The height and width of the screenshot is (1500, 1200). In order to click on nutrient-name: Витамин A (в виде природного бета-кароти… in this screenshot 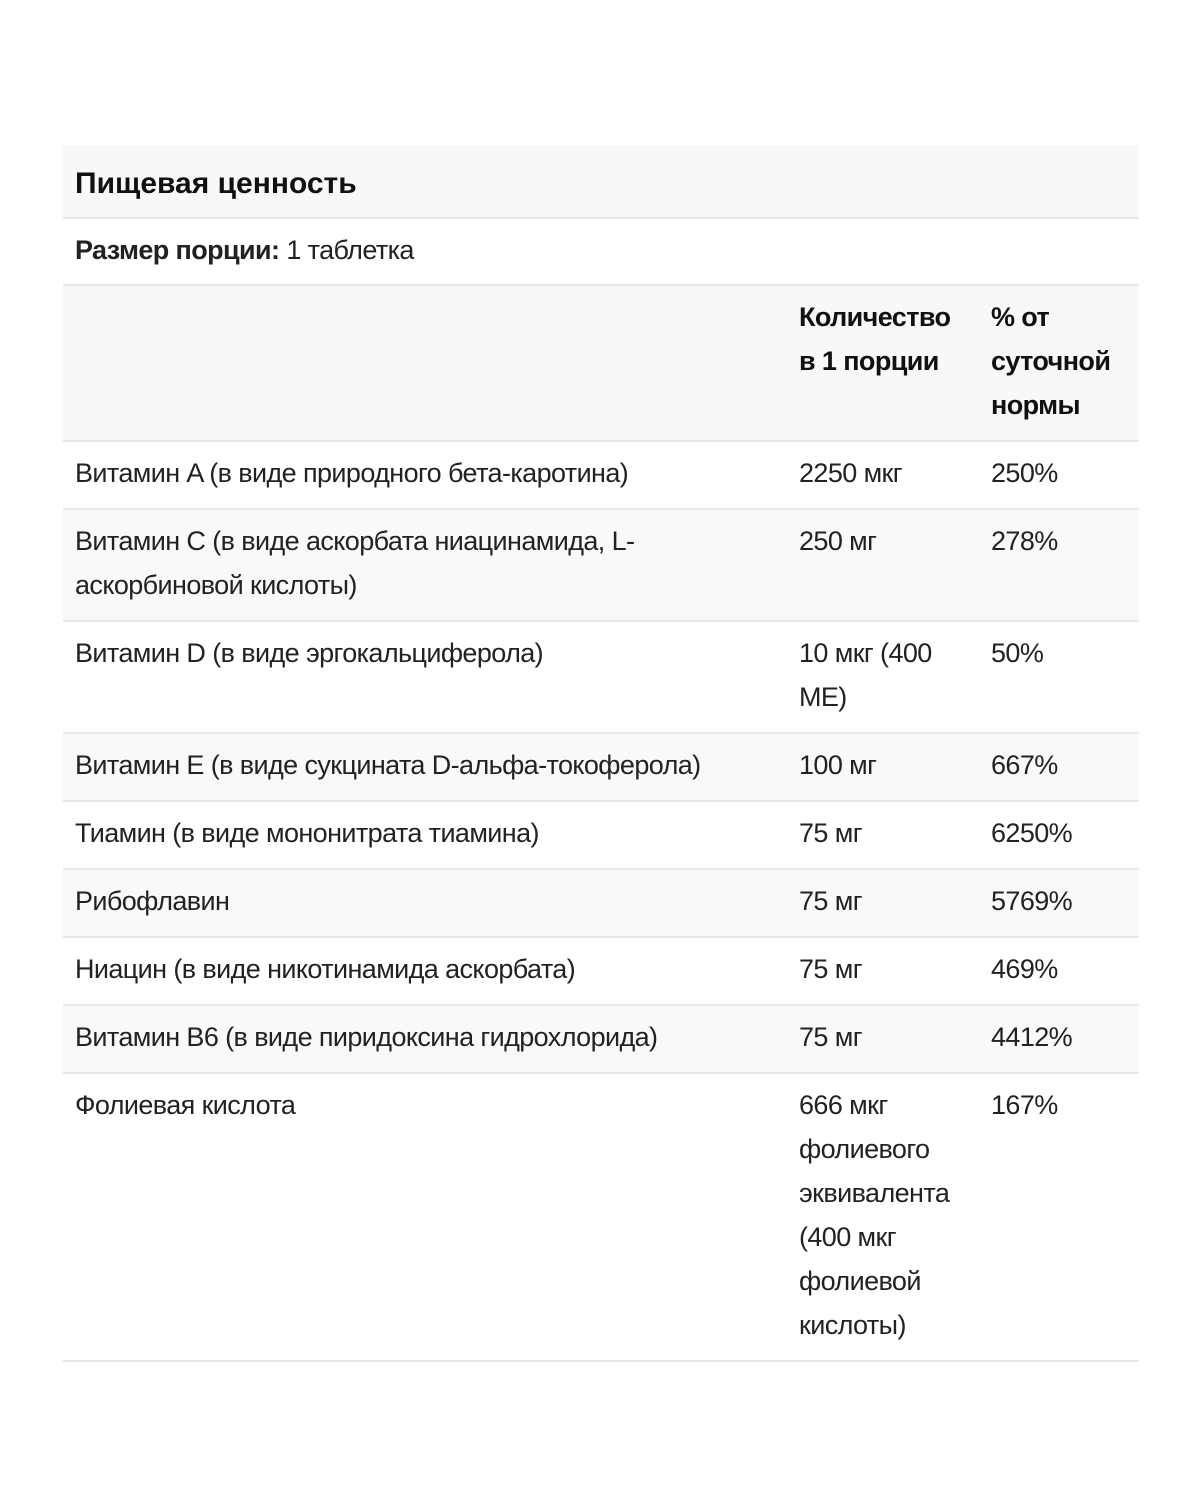, I will do `click(425, 475)`.